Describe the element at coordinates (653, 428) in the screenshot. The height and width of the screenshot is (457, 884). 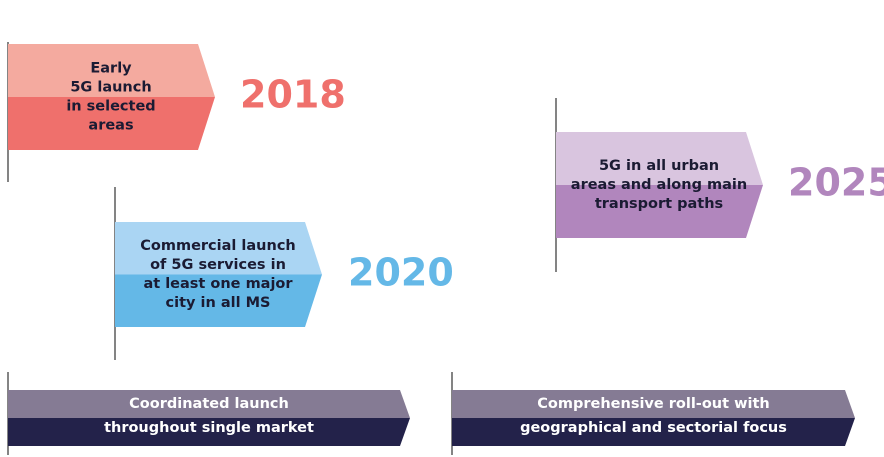
I see `phase-text: geographical and sectorial focus` at that location.